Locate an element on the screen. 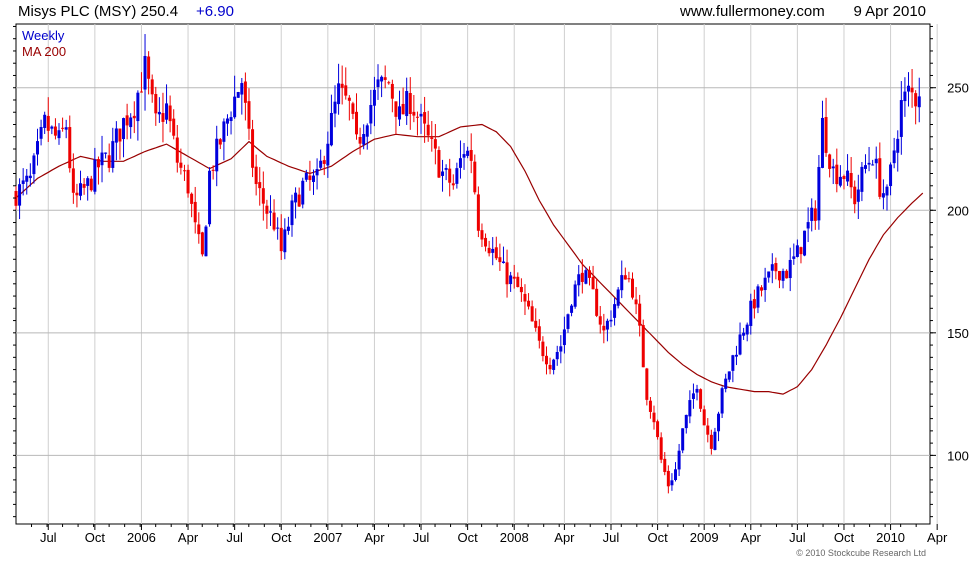  y-tick-label: 100 is located at coordinates (958, 455).